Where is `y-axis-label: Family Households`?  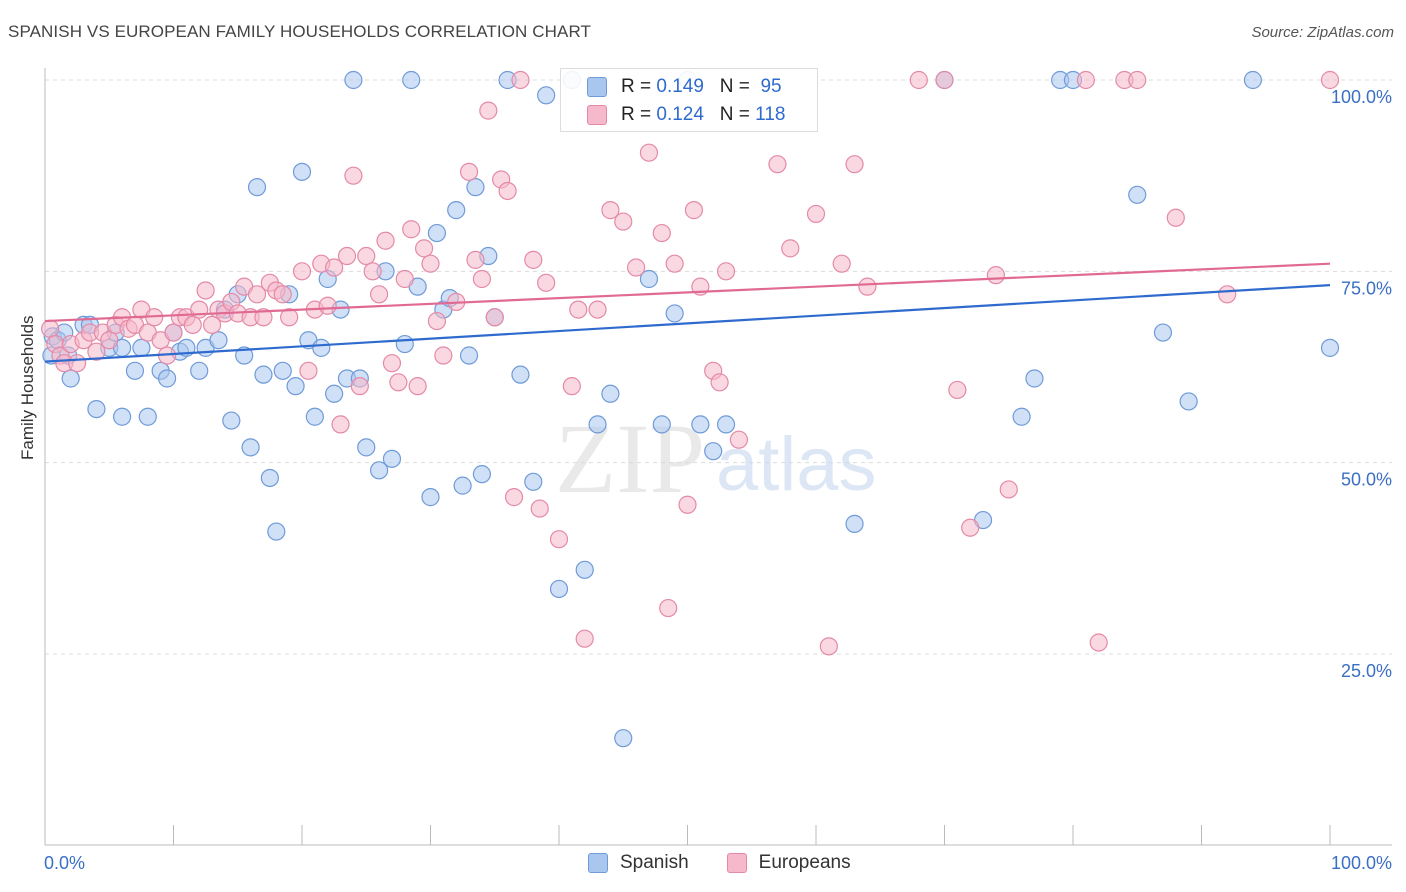
y-axis-label: Family Households is located at coordinates (27, 387).